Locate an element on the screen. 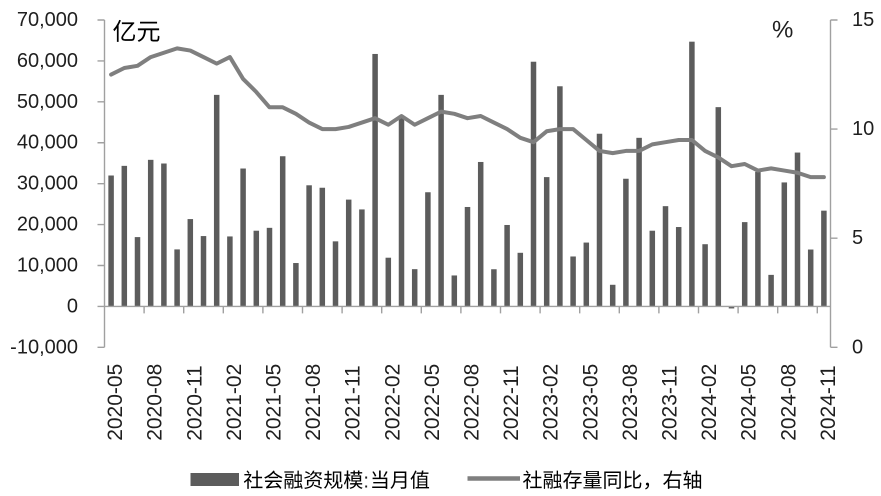 This screenshot has height=496, width=881. svg-text: 2021-05 is located at coordinates (274, 402).